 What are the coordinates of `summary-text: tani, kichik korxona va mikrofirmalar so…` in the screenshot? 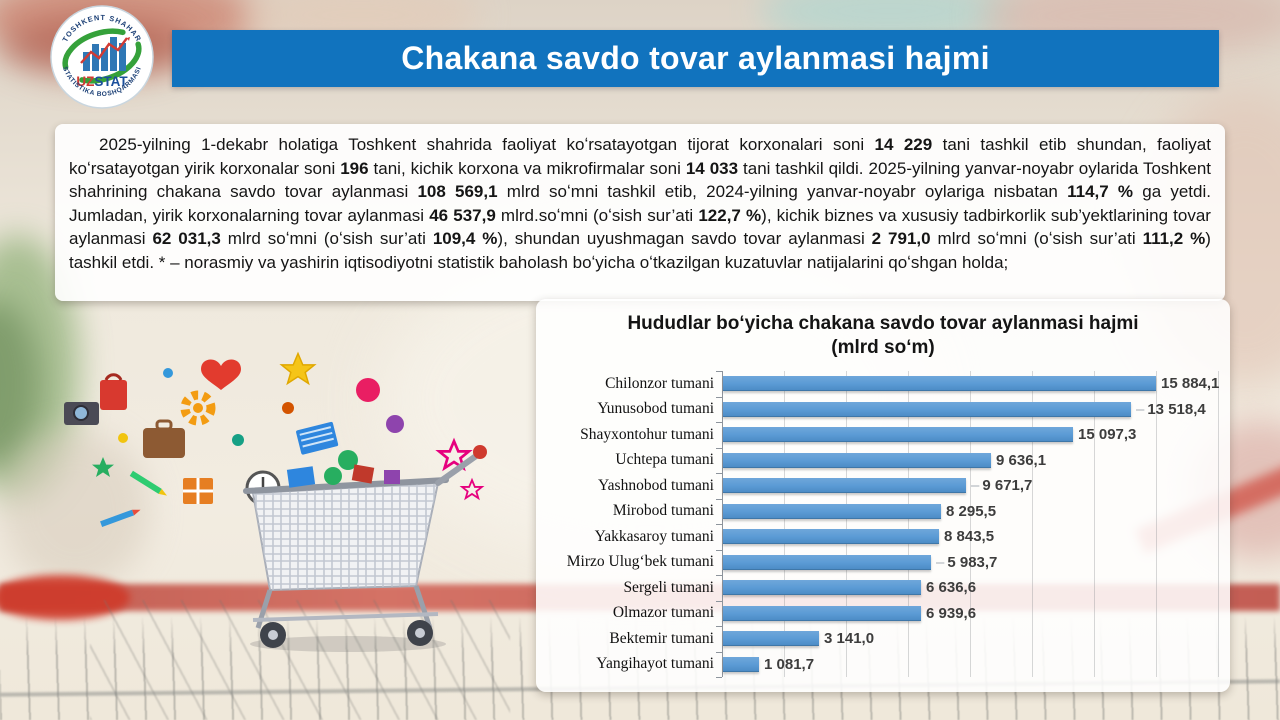 It's located at (527, 168).